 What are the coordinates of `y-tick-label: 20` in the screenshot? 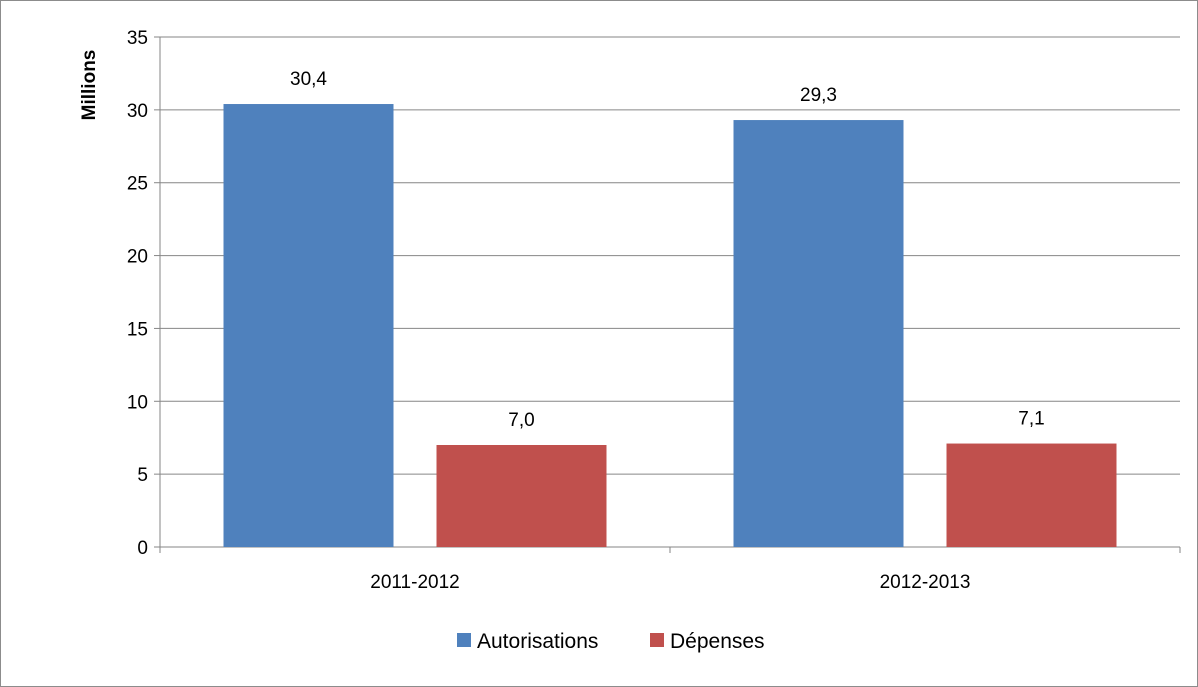 It's located at (137, 257).